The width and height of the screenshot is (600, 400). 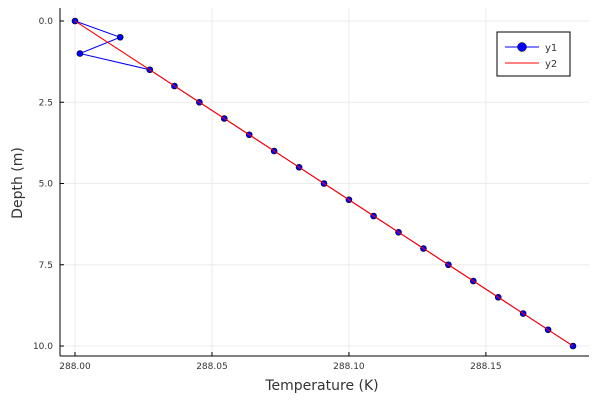 I want to click on y-axis-title: Depth (m), so click(x=18, y=183).